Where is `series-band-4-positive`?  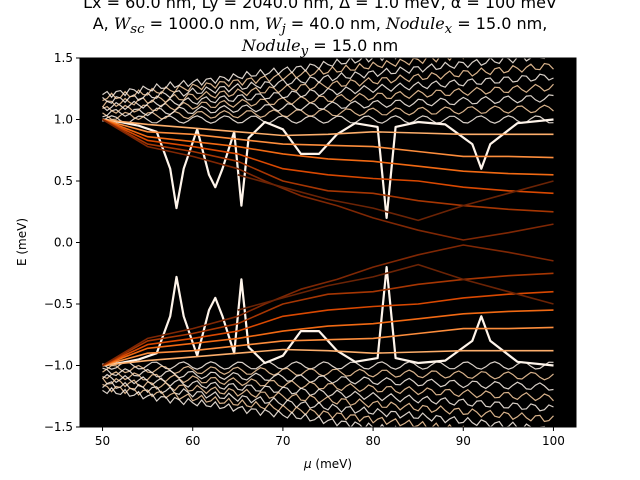
series-band-4-positive is located at coordinates (328, 156).